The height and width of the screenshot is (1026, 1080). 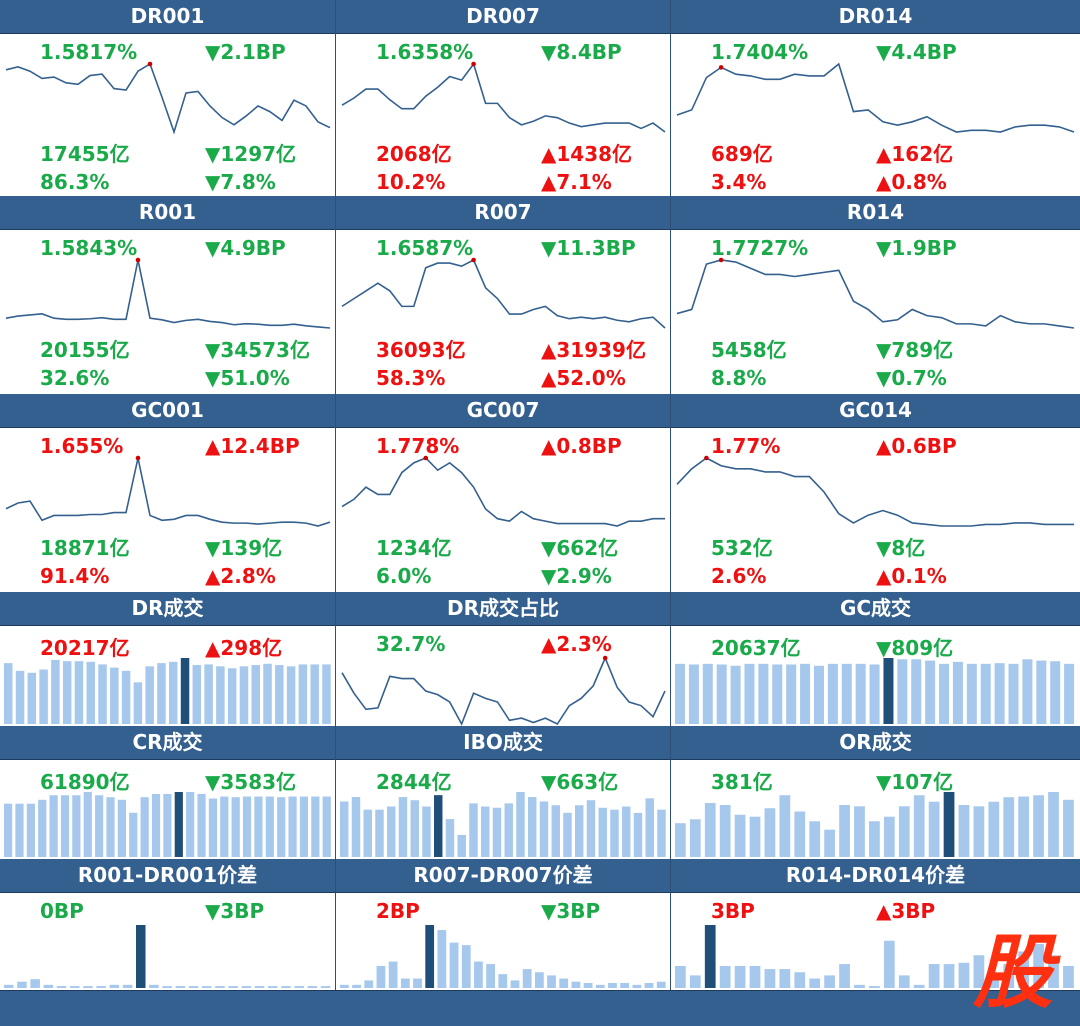 What do you see at coordinates (404, 576) in the screenshot?
I see `share-value: 6.0%` at bounding box center [404, 576].